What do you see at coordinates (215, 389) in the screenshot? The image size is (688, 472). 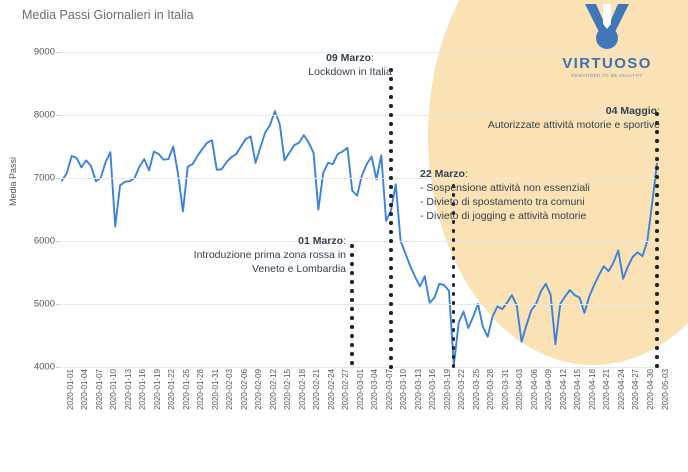 I see `x-tick-label: 2020-01-31` at bounding box center [215, 389].